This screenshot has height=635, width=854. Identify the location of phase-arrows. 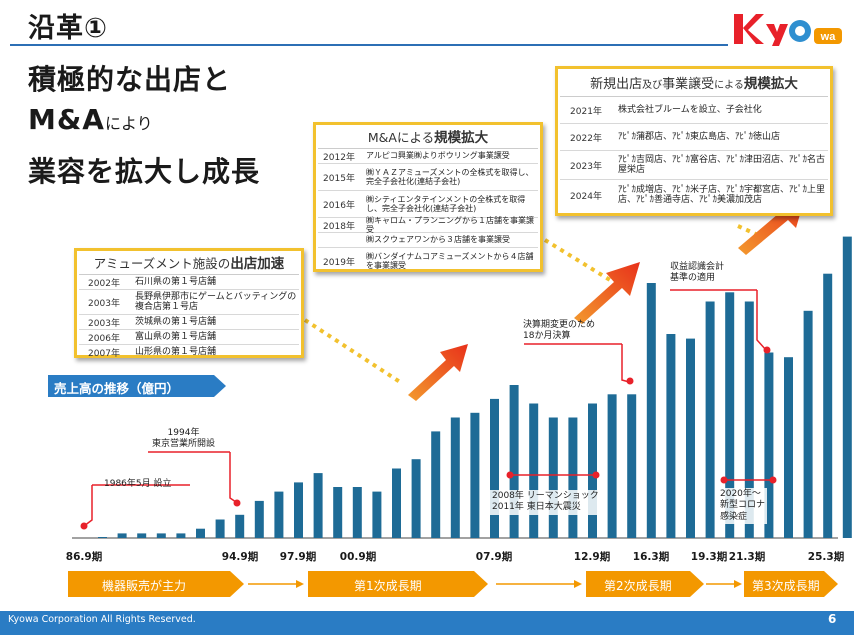
(453, 584).